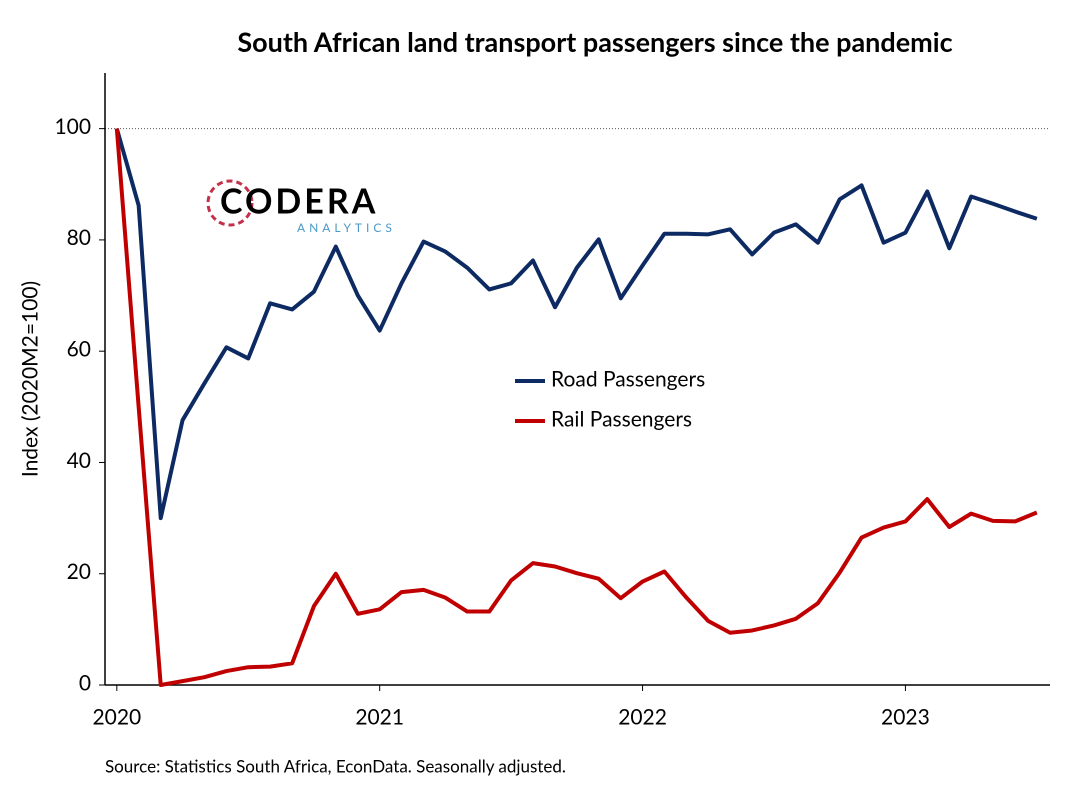  I want to click on legend-label: Rail Passengers, so click(621, 418).